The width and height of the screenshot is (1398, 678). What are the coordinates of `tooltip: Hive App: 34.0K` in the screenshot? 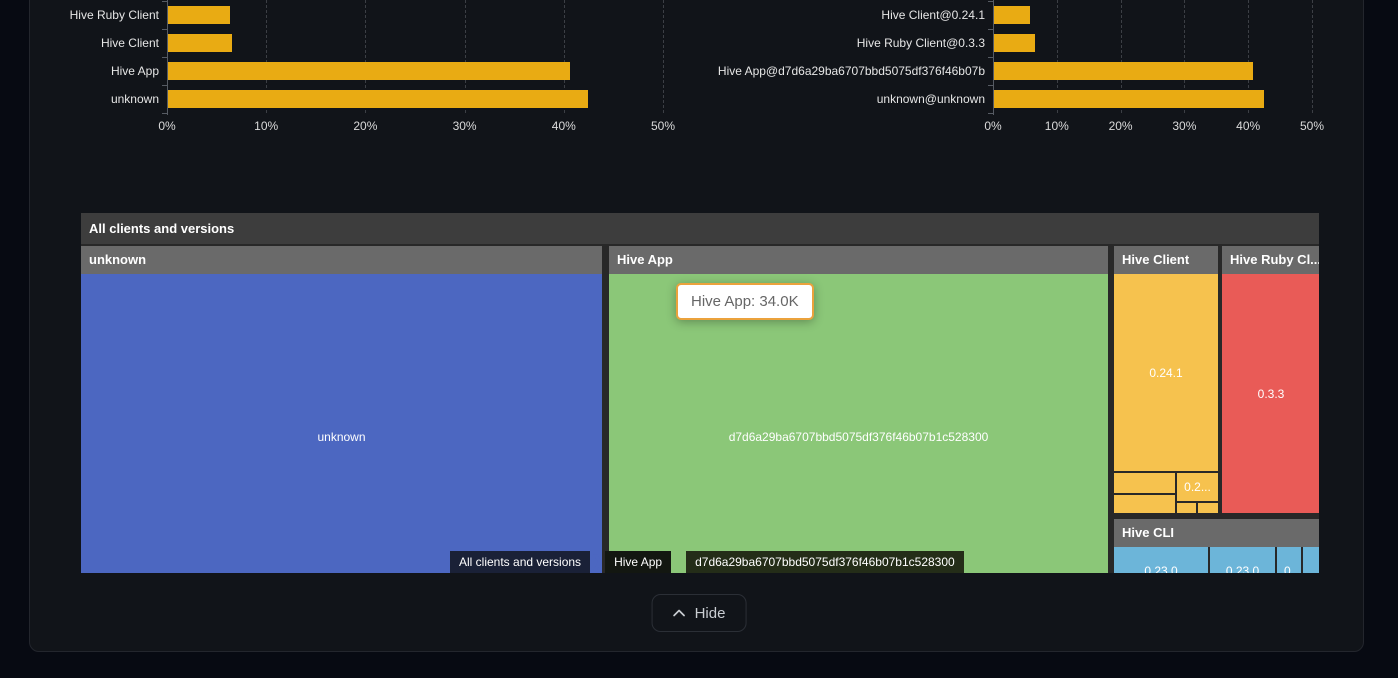 It's located at (745, 301).